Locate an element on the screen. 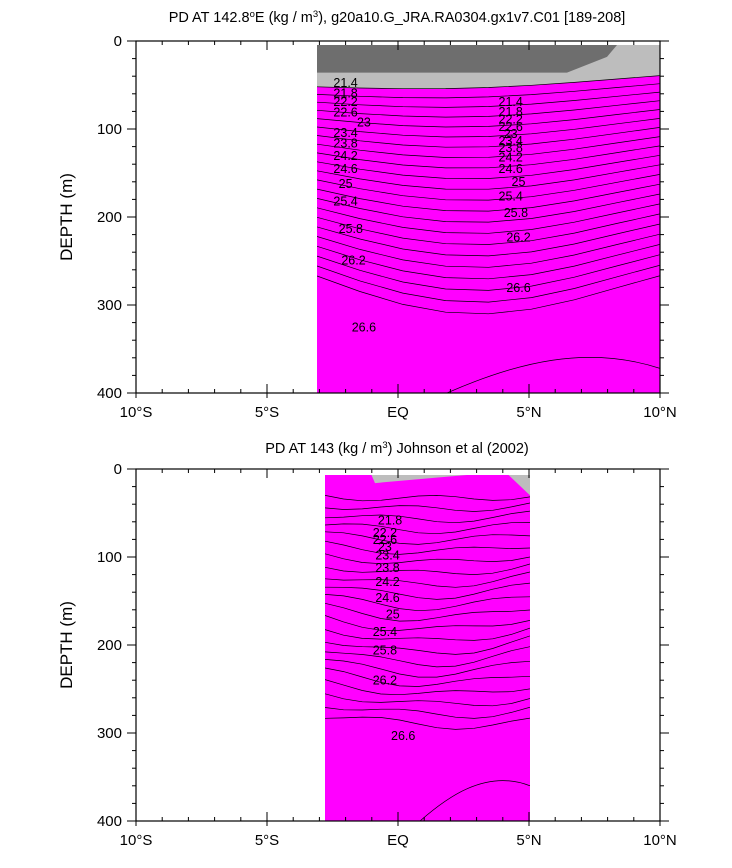 The width and height of the screenshot is (732, 868). contour-lines-bottom is located at coordinates (427, 658).